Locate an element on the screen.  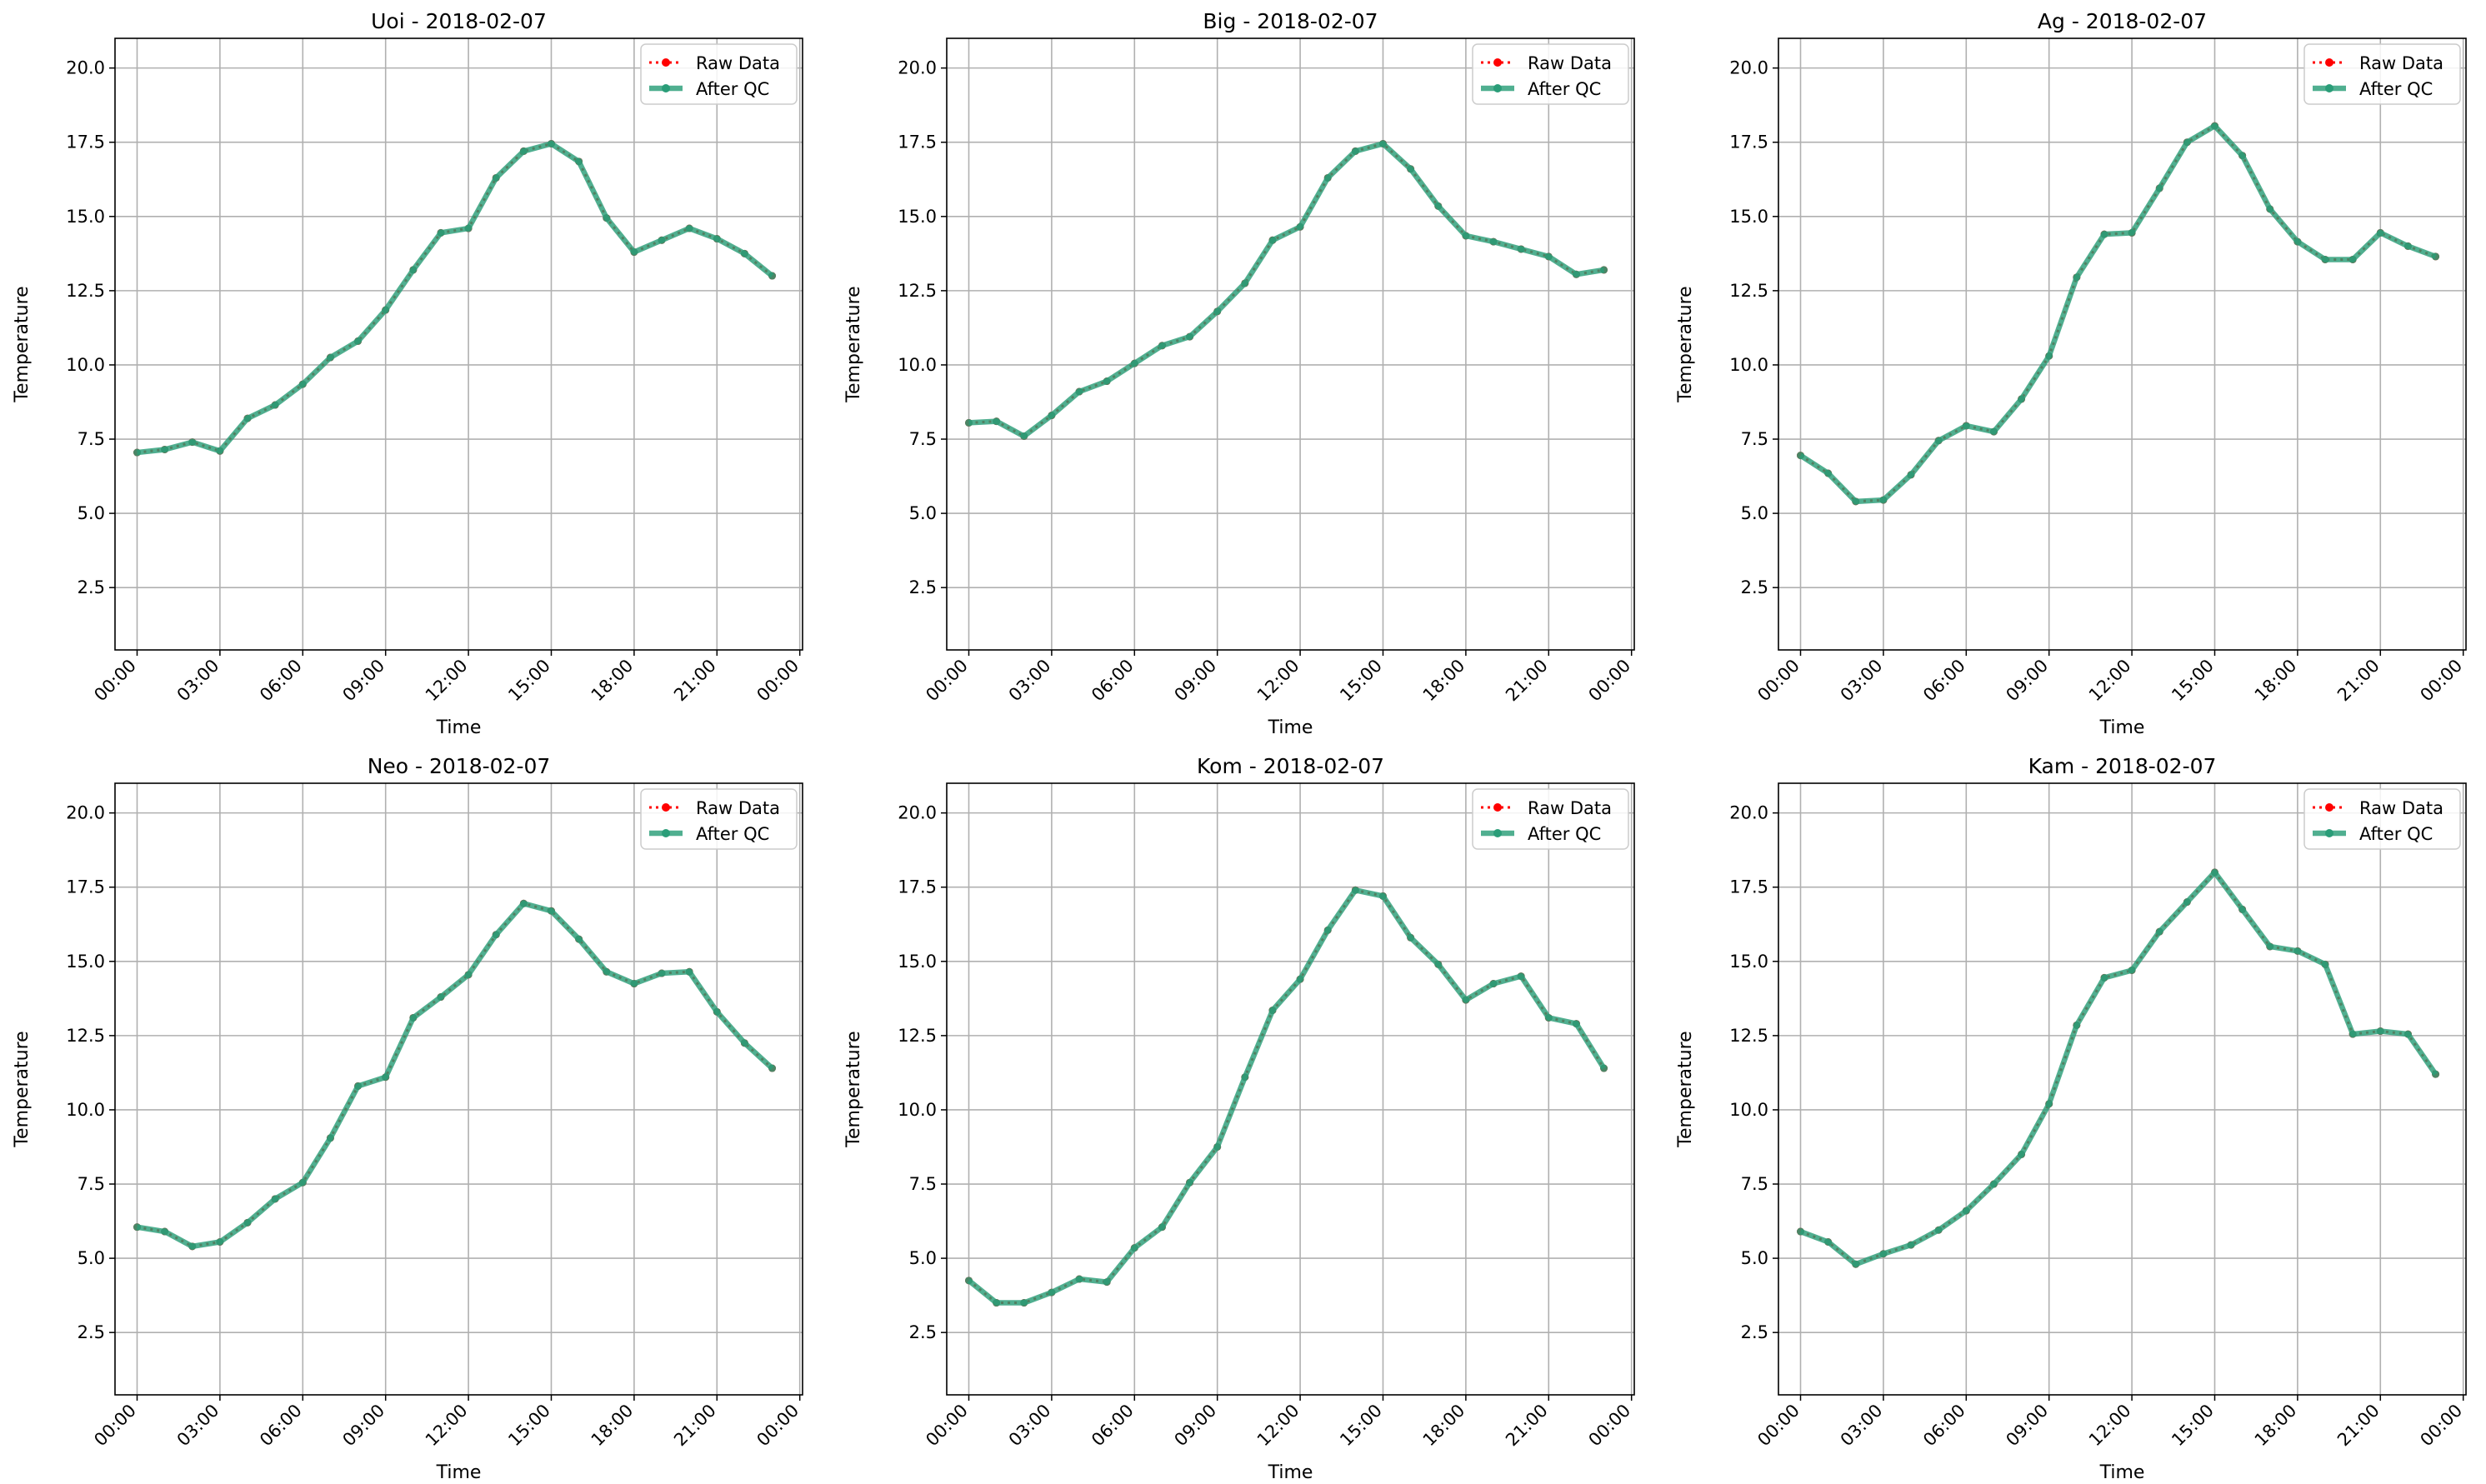
y-tick-label: 2.5 is located at coordinates (1754, 587).